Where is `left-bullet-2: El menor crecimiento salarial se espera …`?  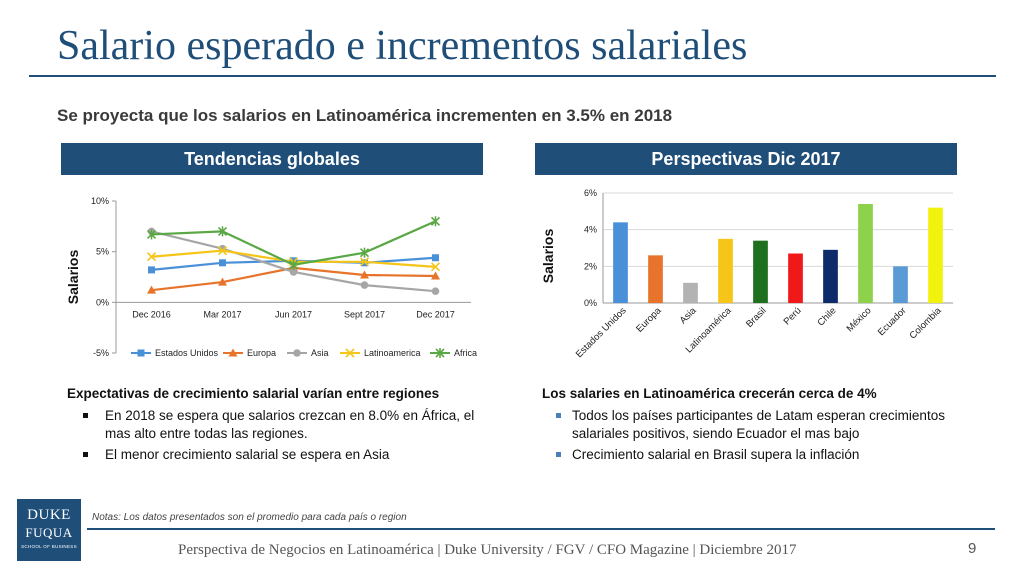
left-bullet-2: El menor crecimiento salarial se espera … is located at coordinates (285, 455).